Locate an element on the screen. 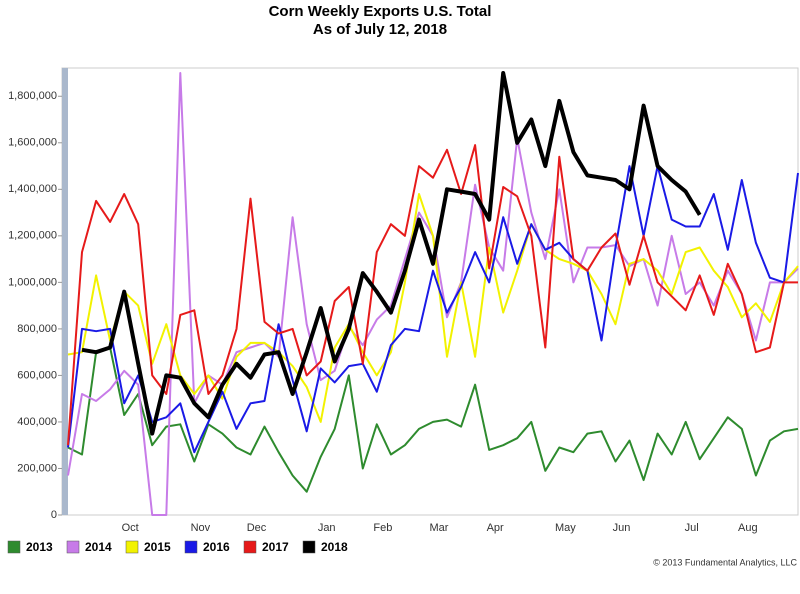 The image size is (800, 594). y-tick-label: 1,000,000 is located at coordinates (32, 282).